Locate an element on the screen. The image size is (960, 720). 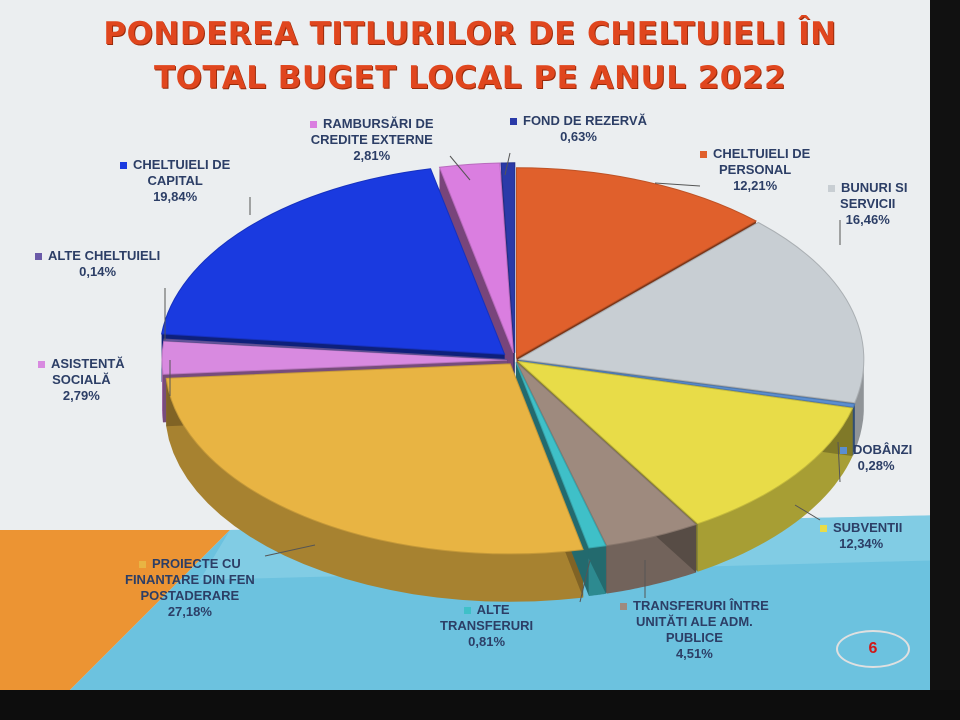
slice-label-name-transferuri_intre-2: PUBLICE is located at coordinates (694, 637).